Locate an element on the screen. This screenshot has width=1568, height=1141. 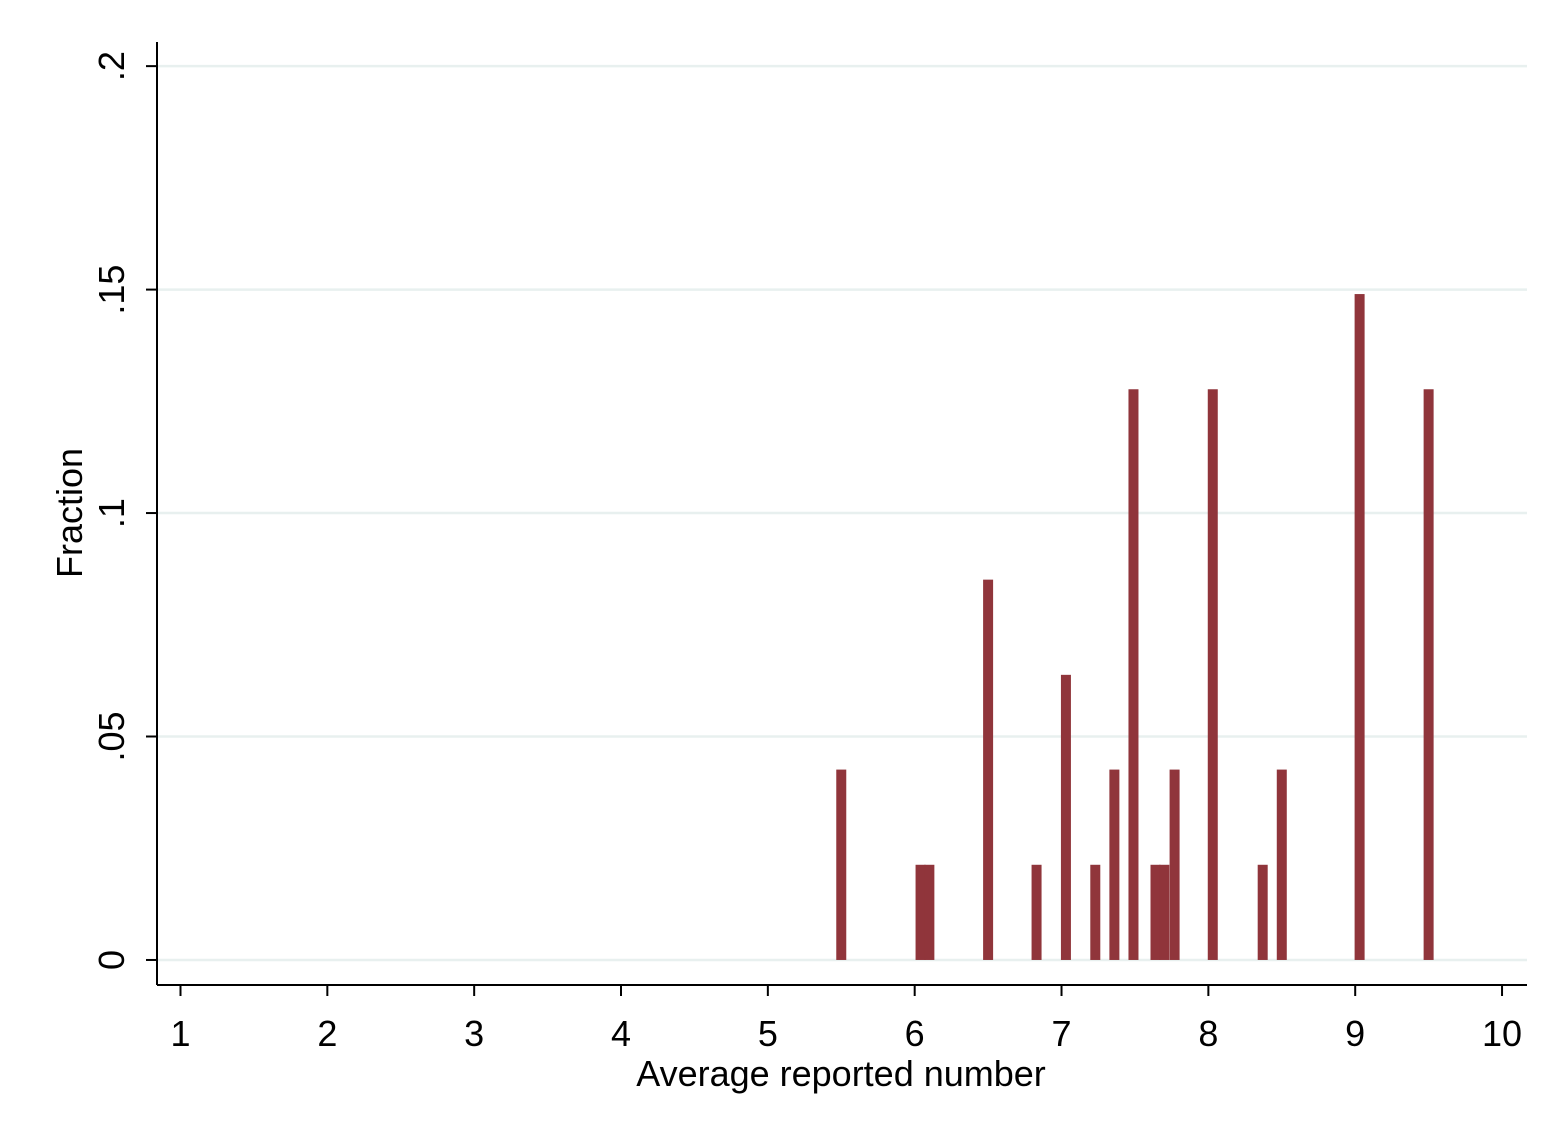
y-tick-label: .2 is located at coordinates (111, 66).